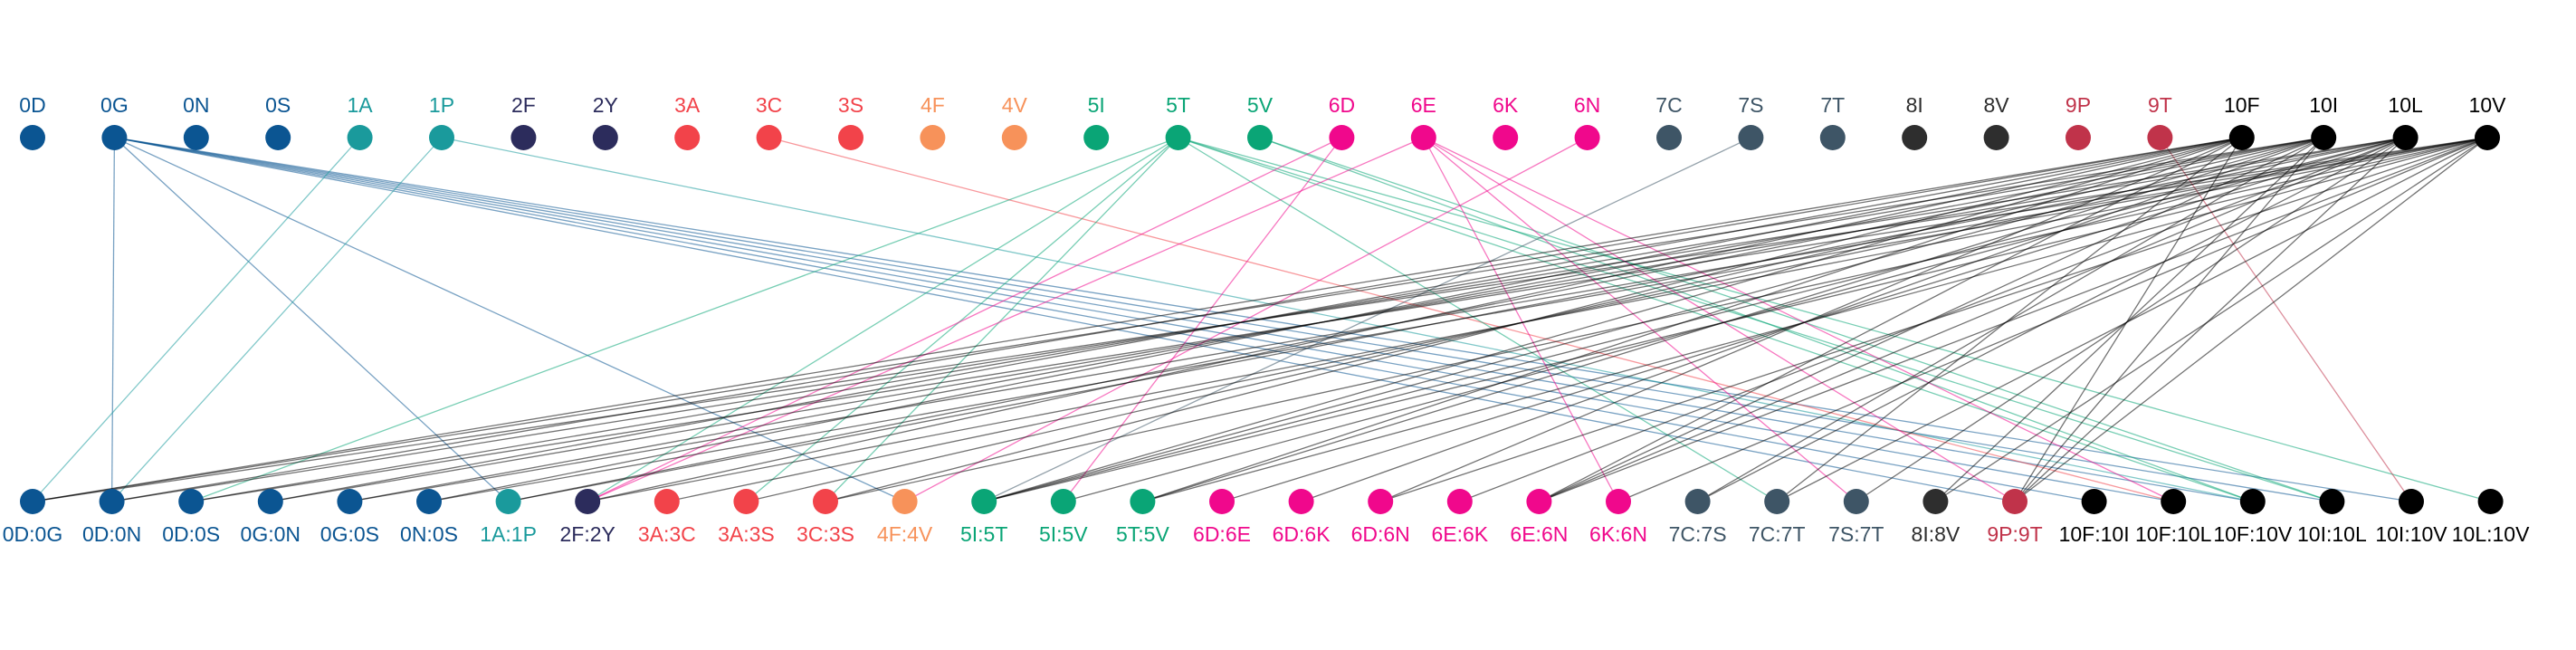 The width and height of the screenshot is (2576, 650). Describe the element at coordinates (441, 121) in the screenshot. I see `top-node-1p: 1P` at that location.